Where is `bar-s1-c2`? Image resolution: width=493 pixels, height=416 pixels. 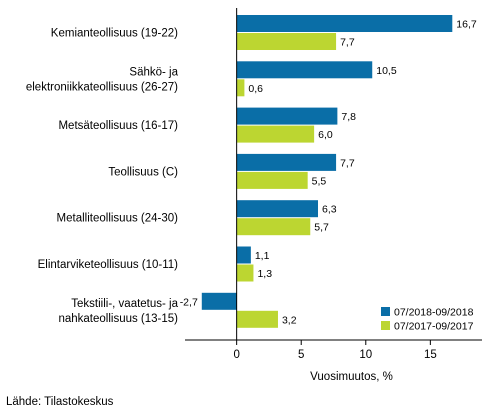 bar-s1-c2 is located at coordinates (275, 134).